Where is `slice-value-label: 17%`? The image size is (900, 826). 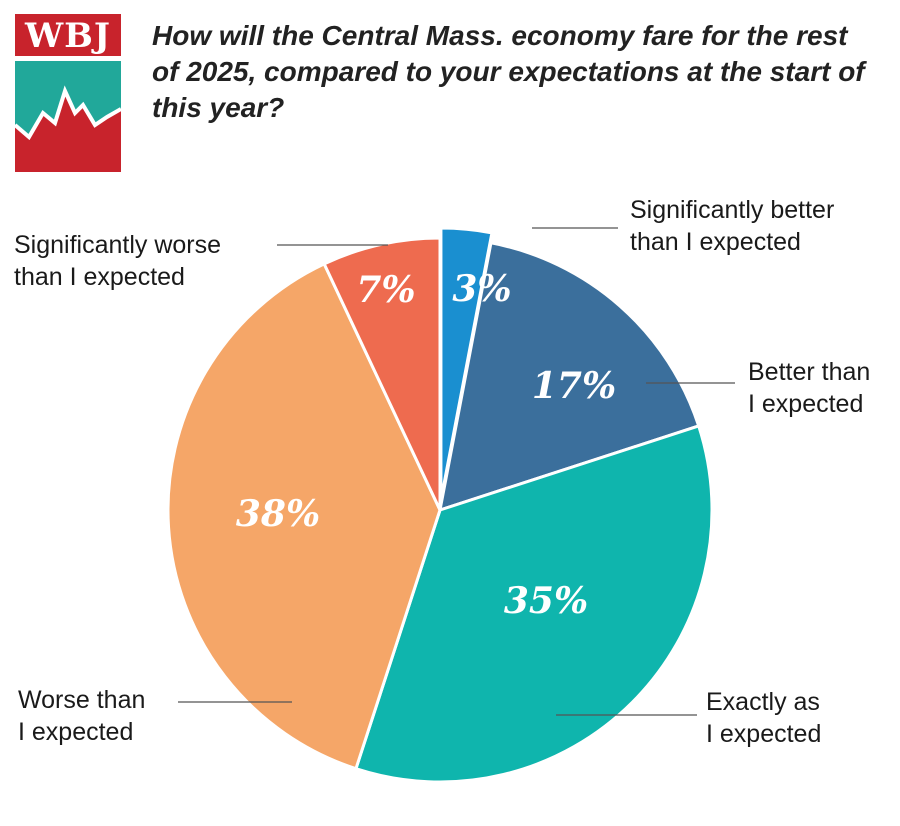 slice-value-label: 17% is located at coordinates (574, 386).